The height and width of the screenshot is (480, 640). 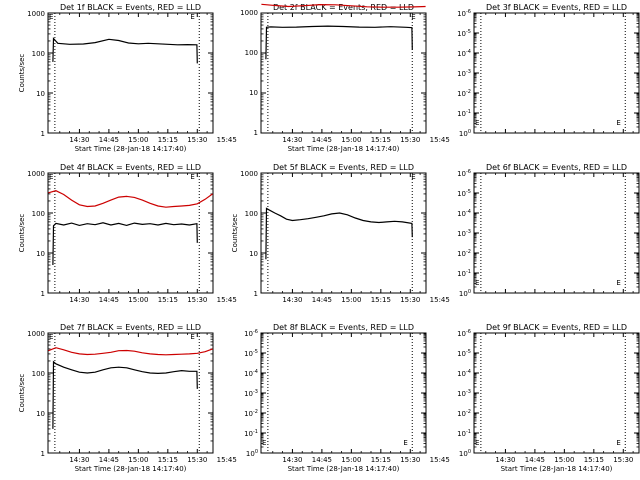 What do you see at coordinates (130, 7) in the screenshot?
I see `panel-title: Det 1f BLACK = Events, RED = LLD` at bounding box center [130, 7].